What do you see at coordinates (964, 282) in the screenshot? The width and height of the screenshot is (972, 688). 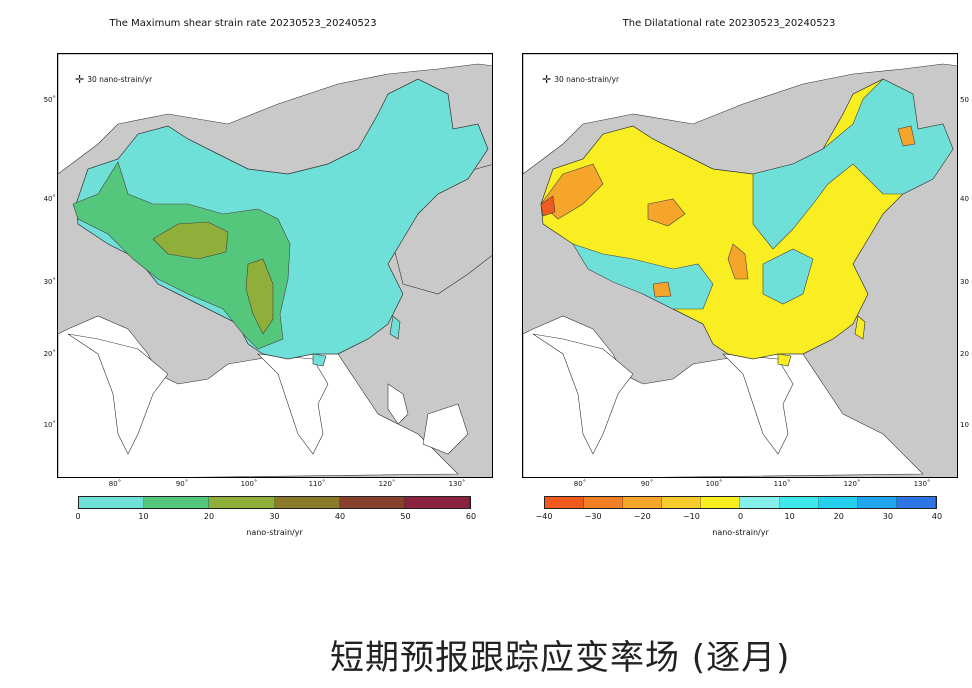 I see `lat-label: 30` at bounding box center [964, 282].